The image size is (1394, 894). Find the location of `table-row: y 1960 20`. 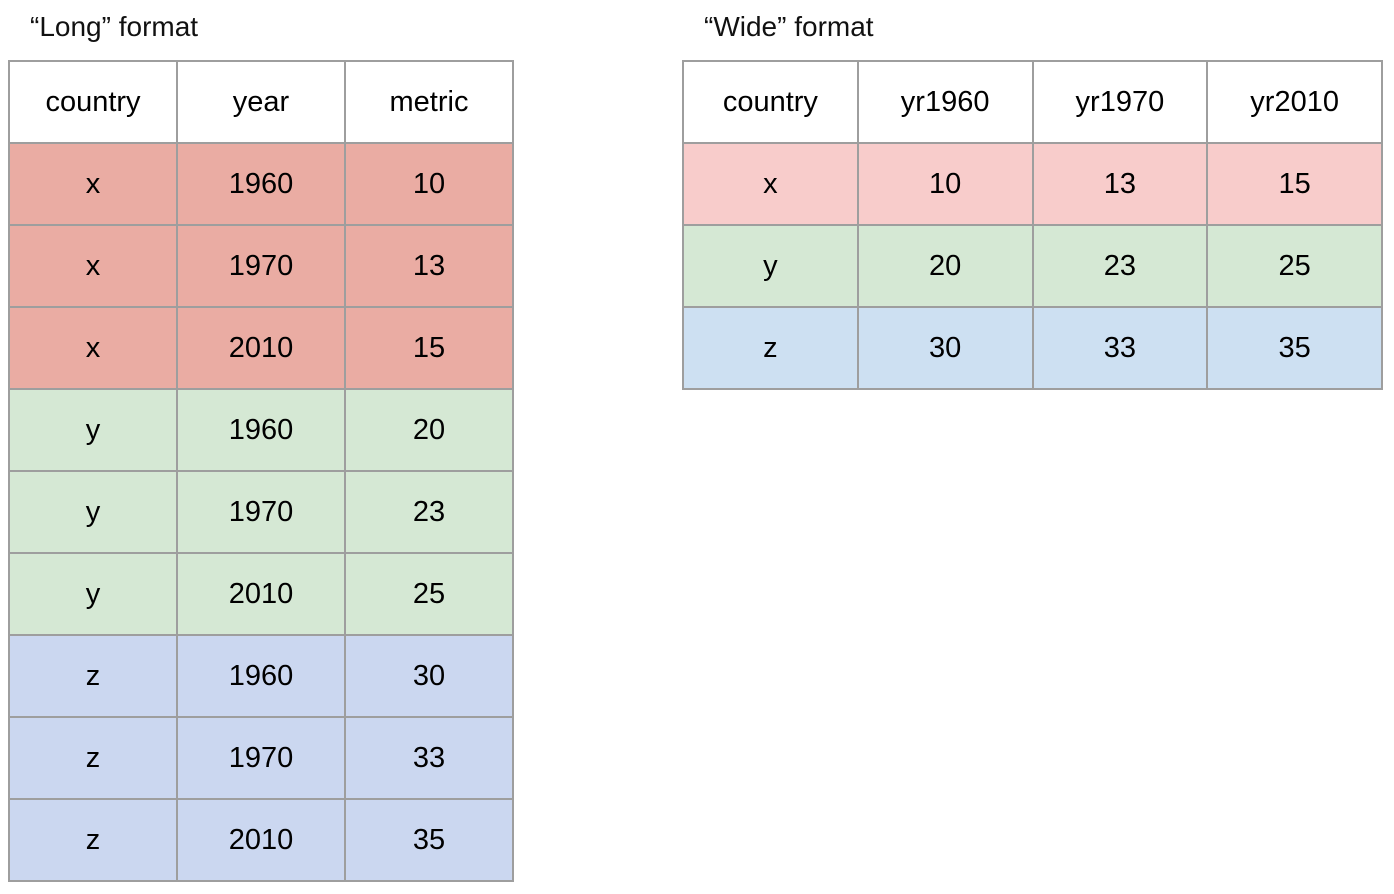

table-row: y 1960 20 is located at coordinates (261, 430).